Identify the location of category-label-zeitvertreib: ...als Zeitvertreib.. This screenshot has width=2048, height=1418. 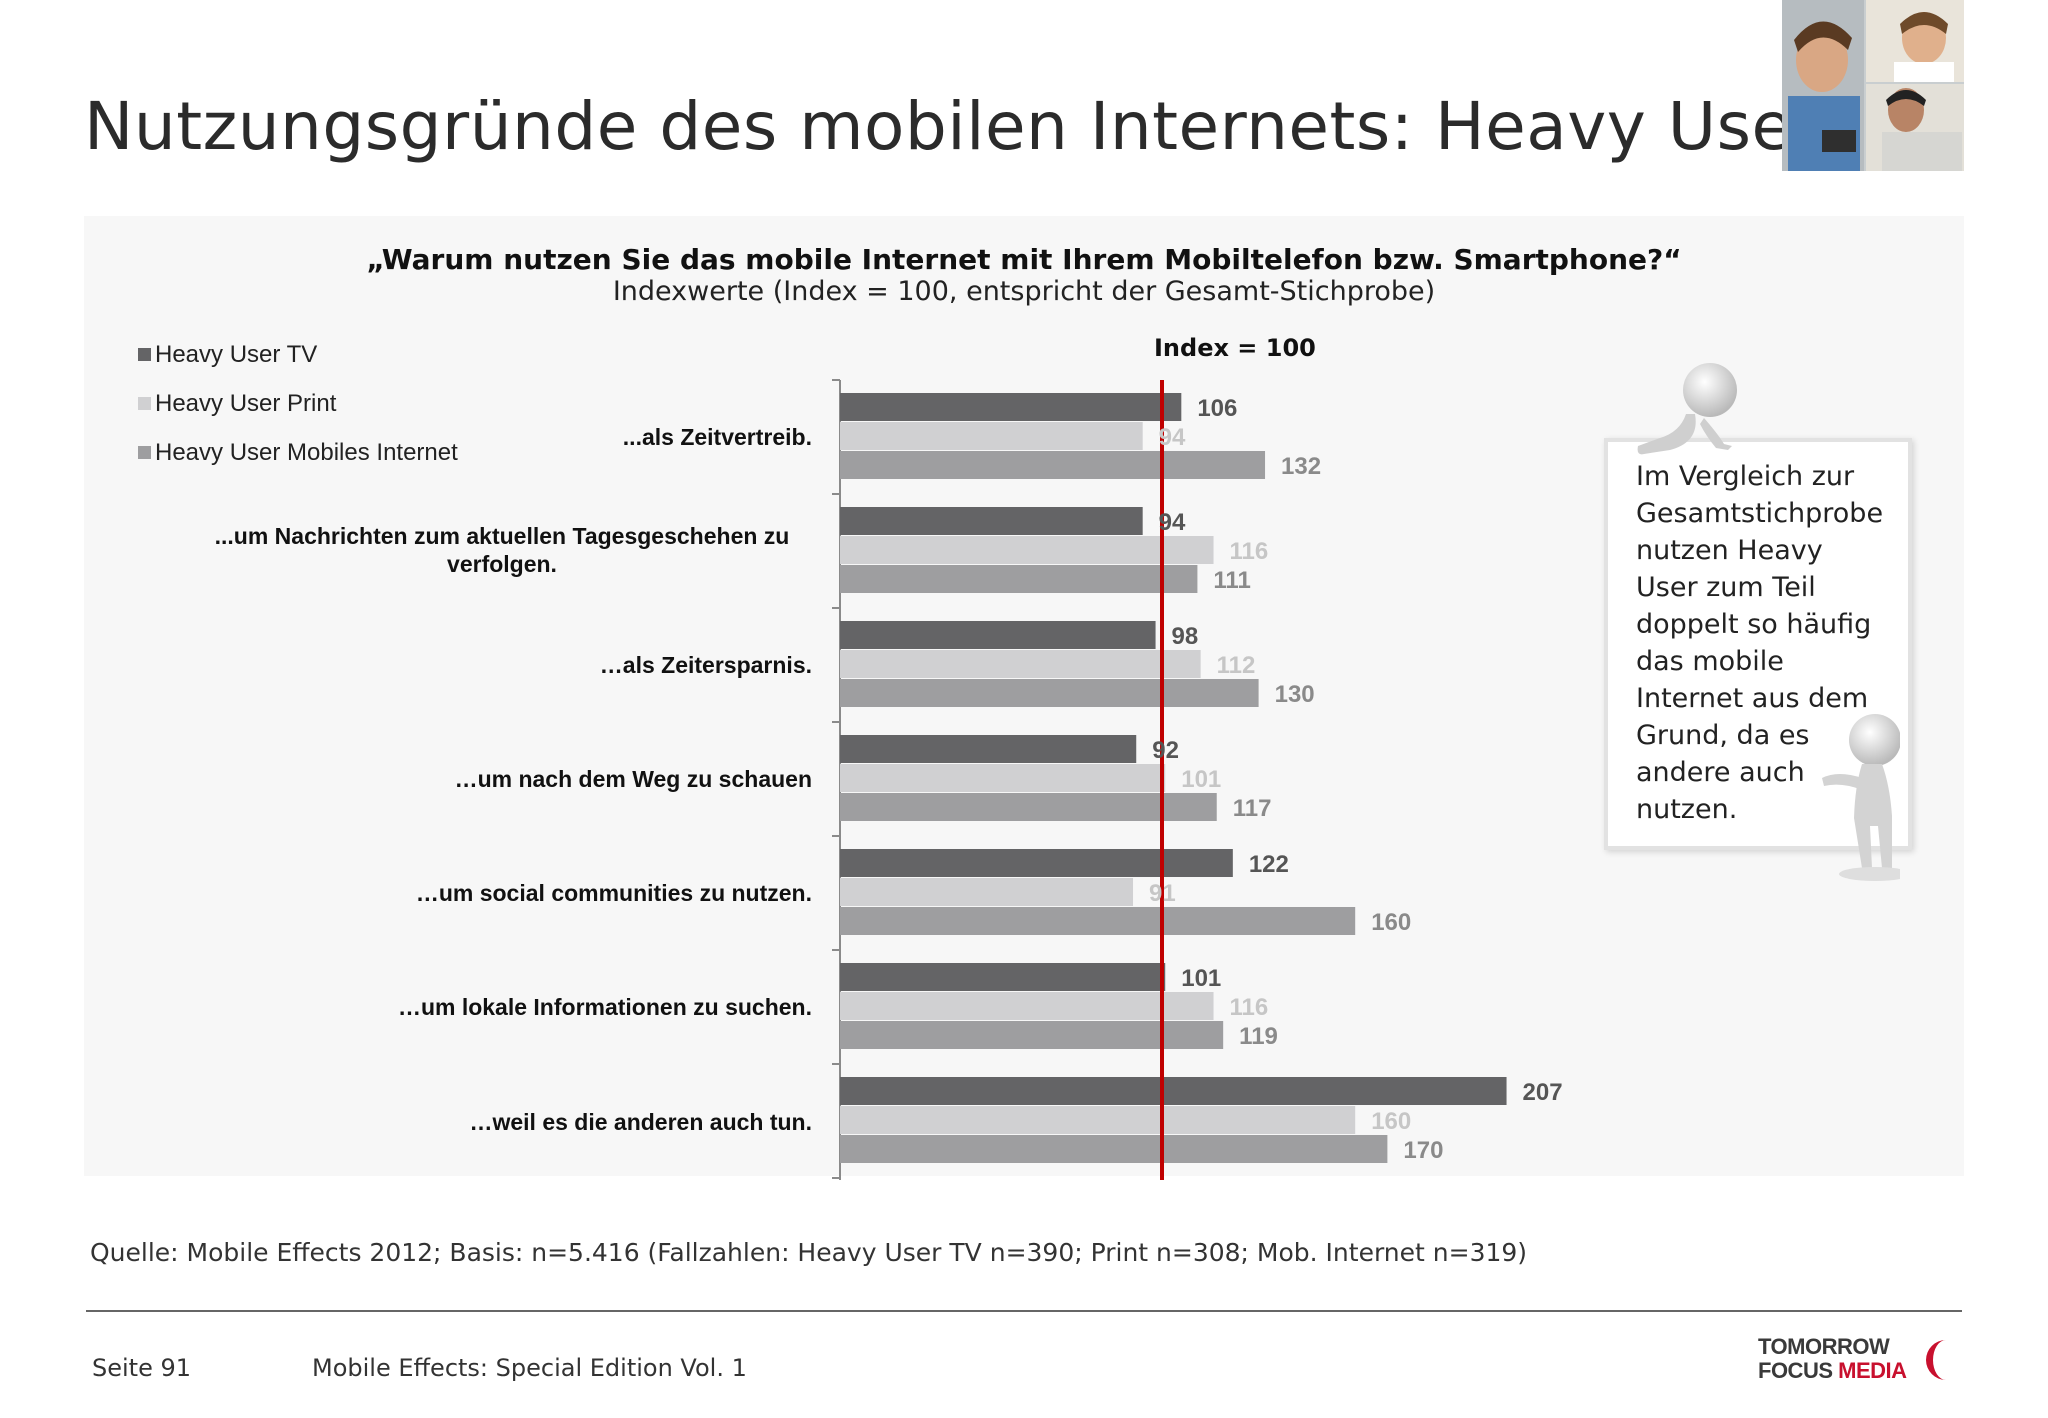
(717, 437).